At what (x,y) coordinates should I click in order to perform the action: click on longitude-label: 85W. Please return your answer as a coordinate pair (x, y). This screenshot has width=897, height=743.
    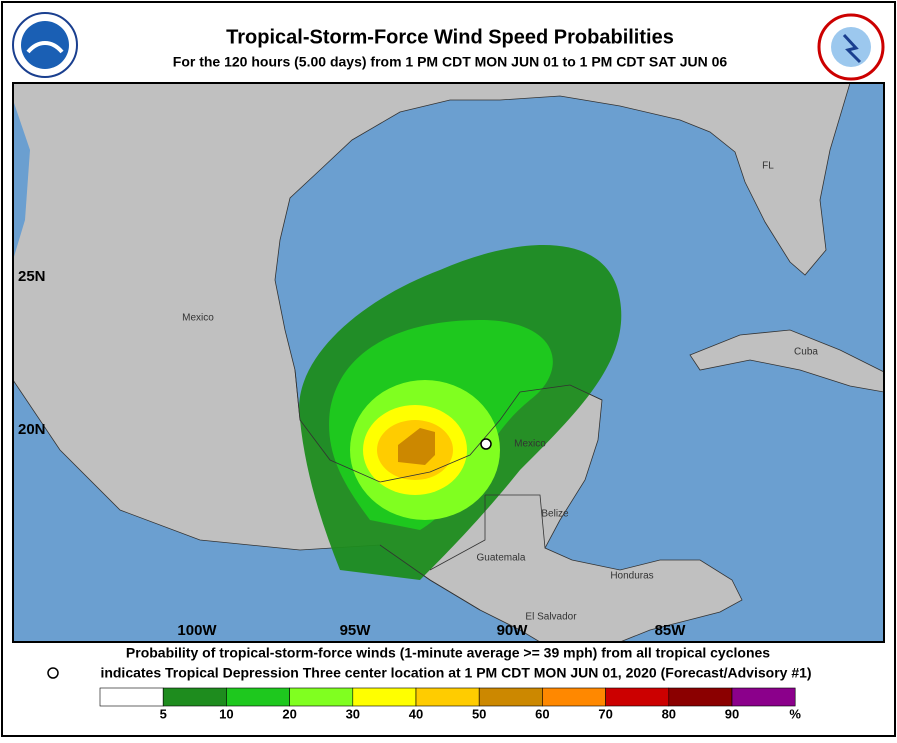
    Looking at the image, I should click on (671, 630).